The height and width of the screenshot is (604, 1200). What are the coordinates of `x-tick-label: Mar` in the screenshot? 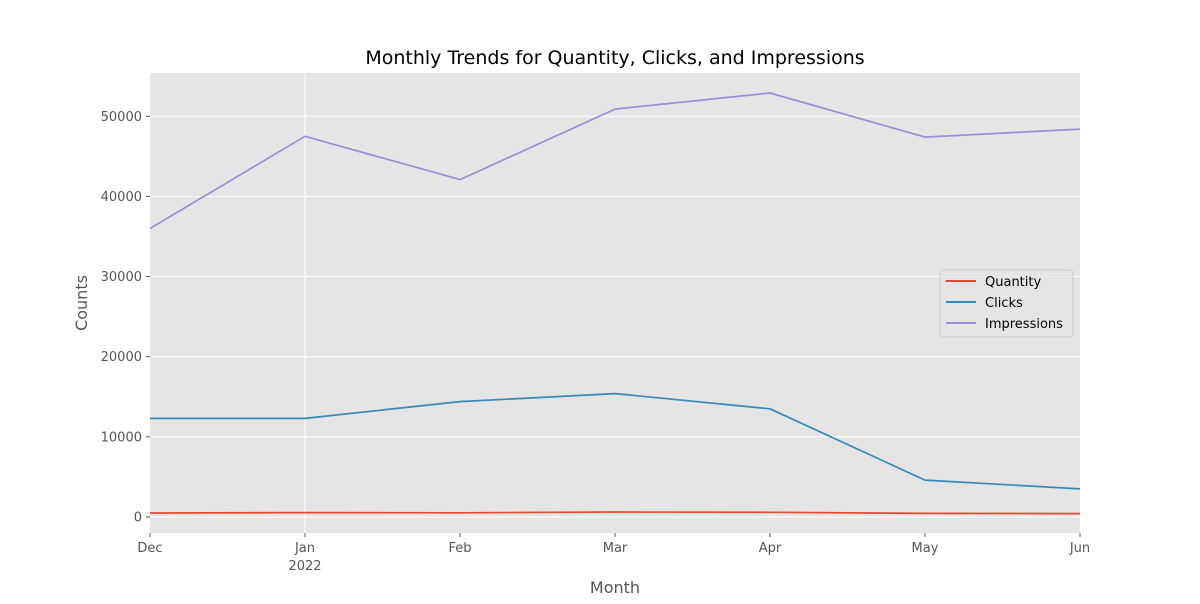 It's located at (615, 548).